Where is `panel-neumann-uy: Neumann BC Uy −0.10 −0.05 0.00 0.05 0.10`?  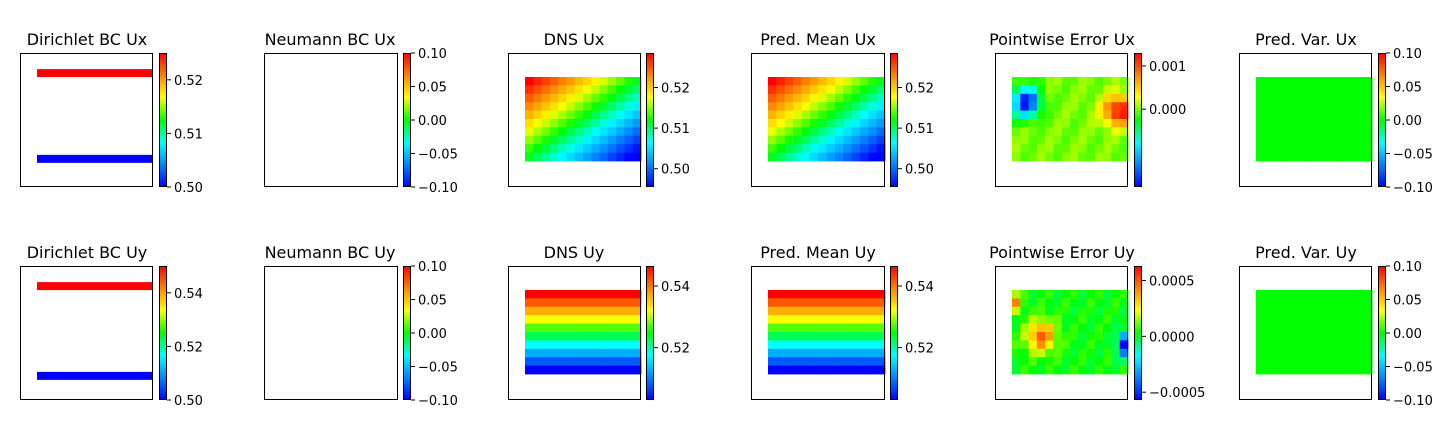
panel-neumann-uy: Neumann BC Uy −0.10 −0.05 0.00 0.05 0.10 is located at coordinates (361, 326).